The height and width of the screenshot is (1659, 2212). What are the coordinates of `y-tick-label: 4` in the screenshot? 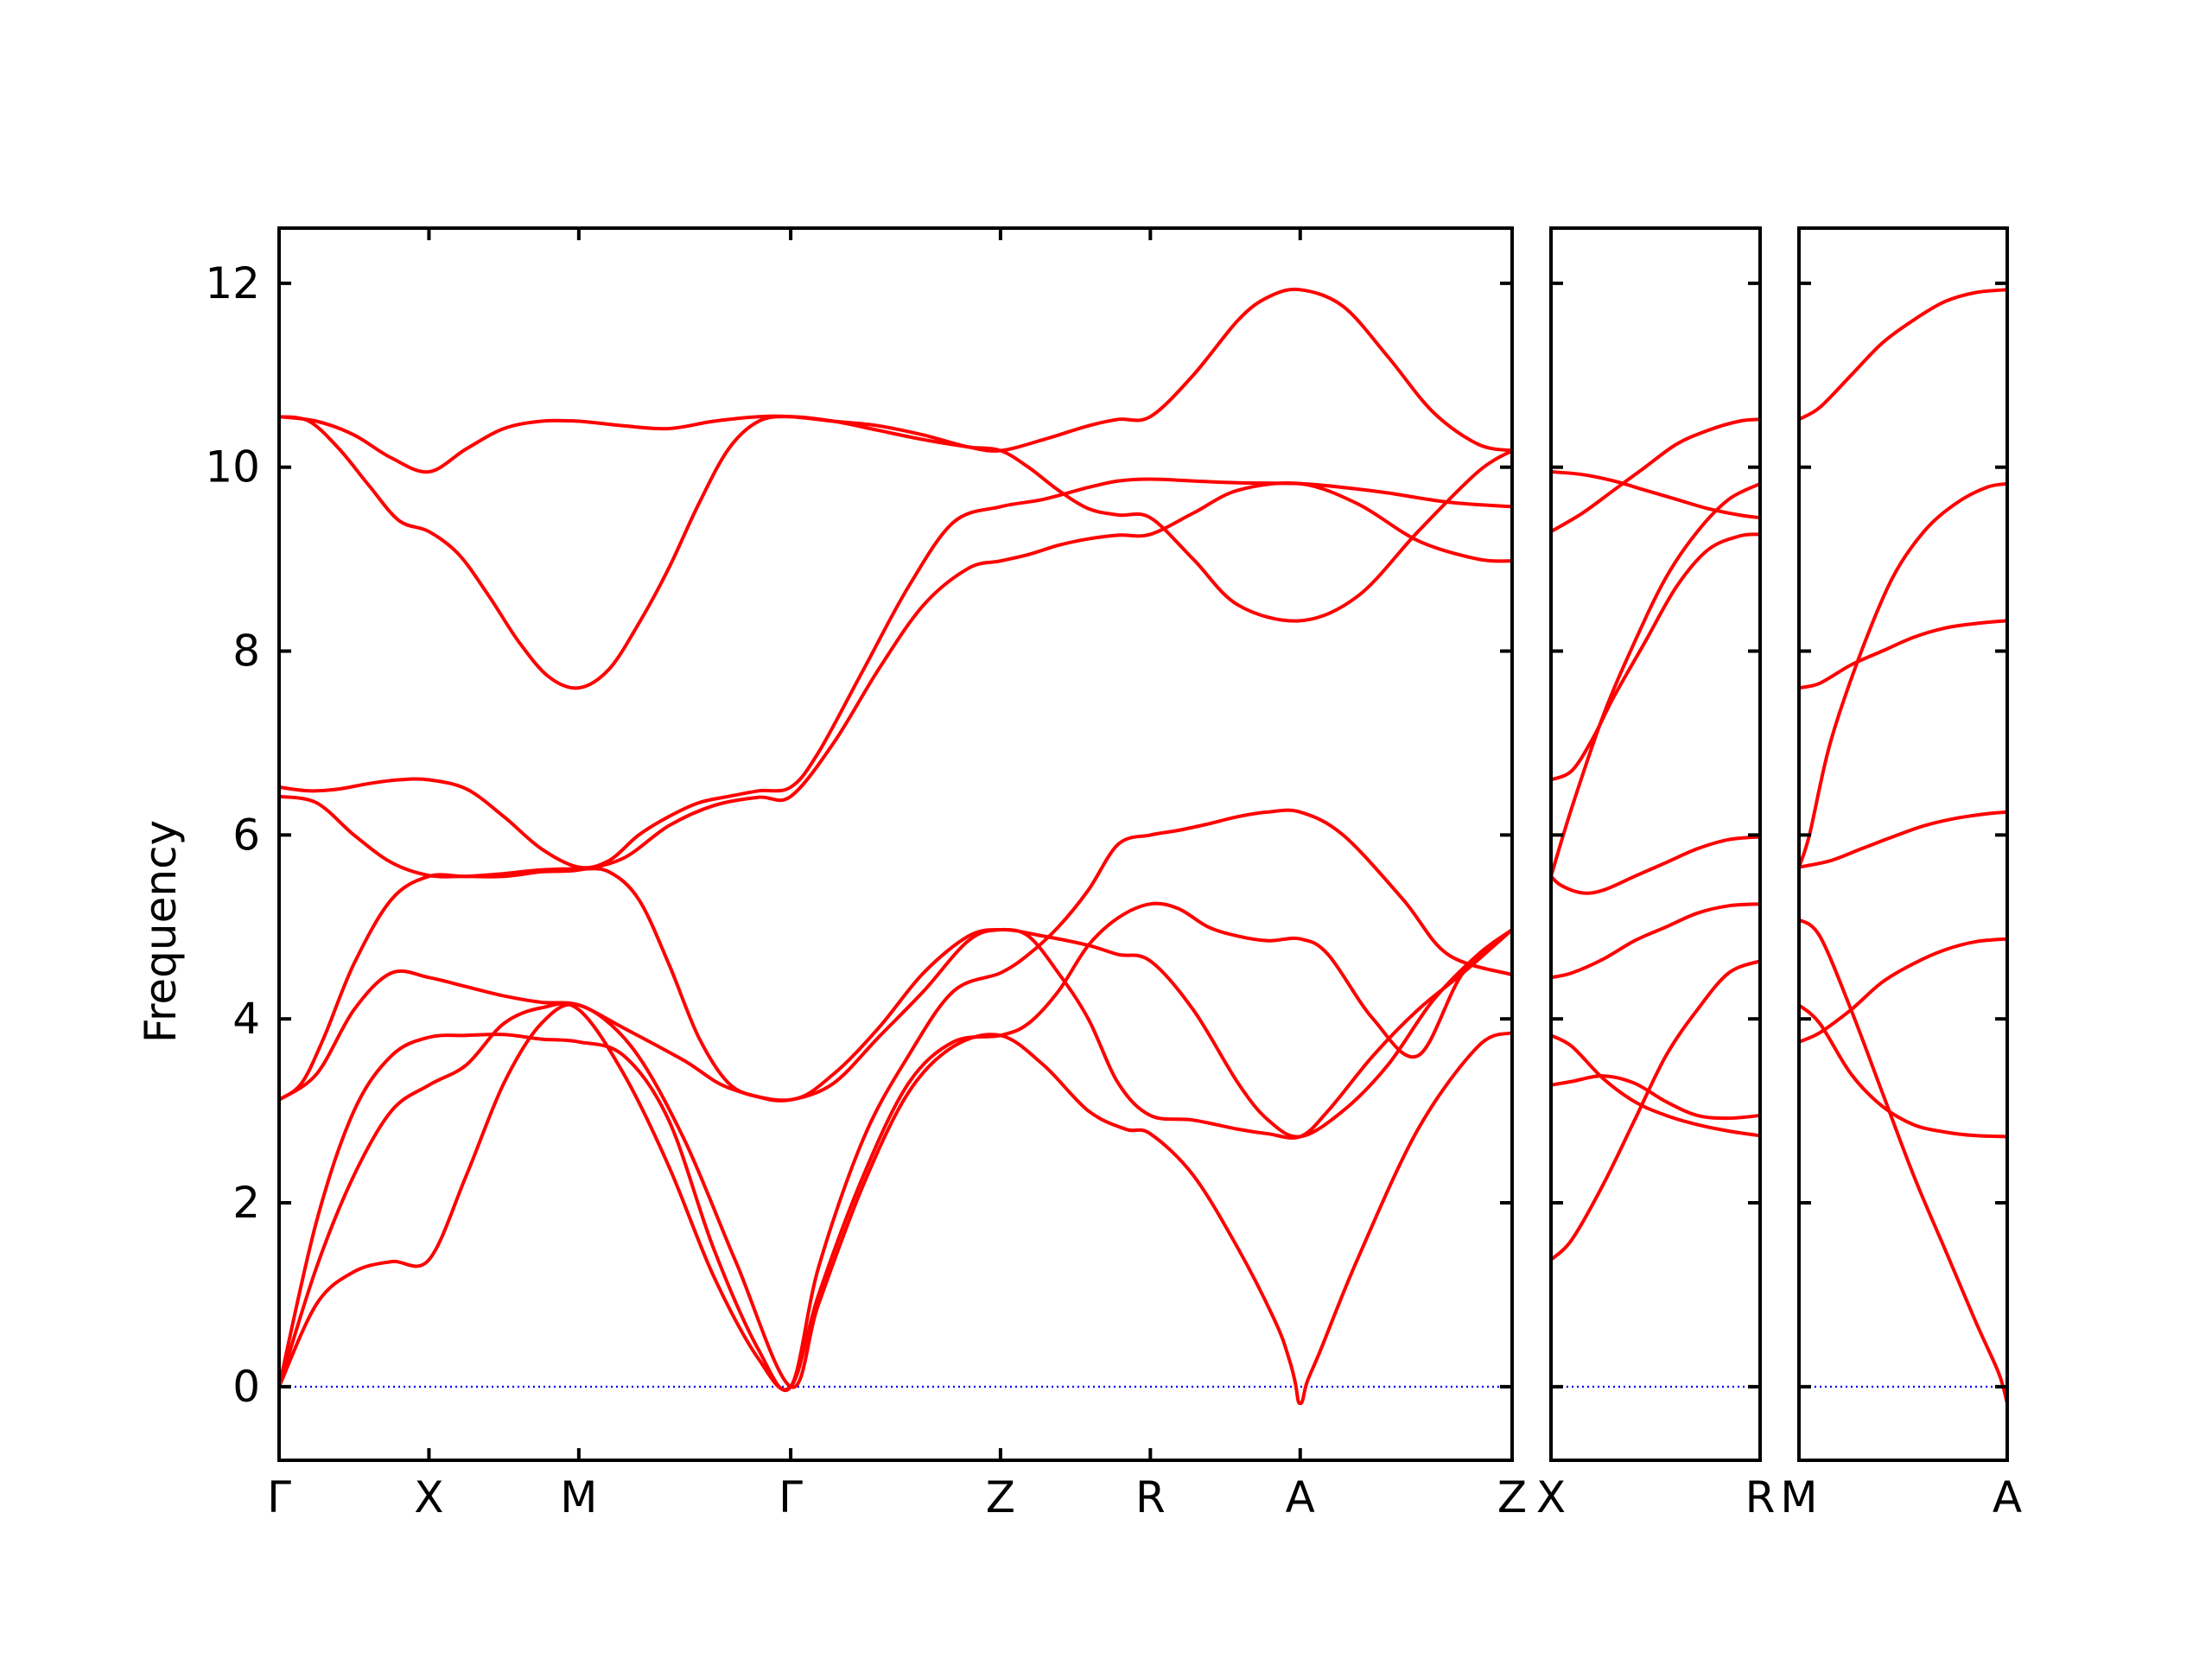 It's located at (246, 1019).